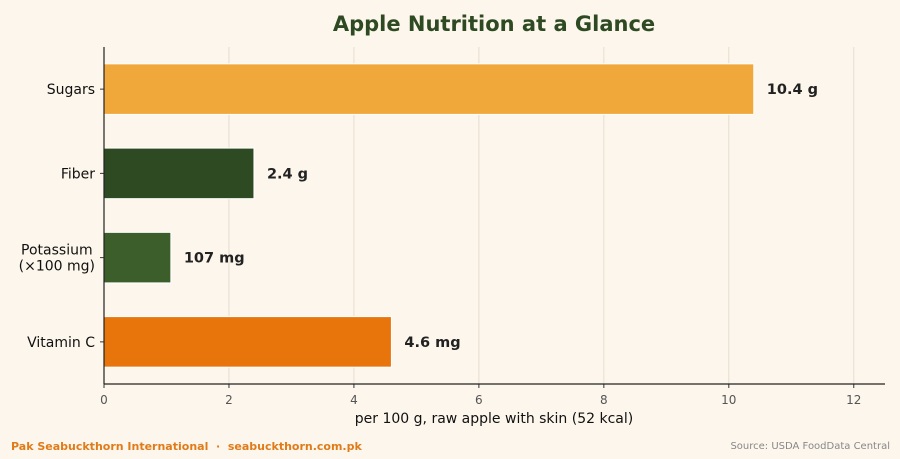  Describe the element at coordinates (287, 174) in the screenshot. I see `data-label: 2.4 g` at that location.